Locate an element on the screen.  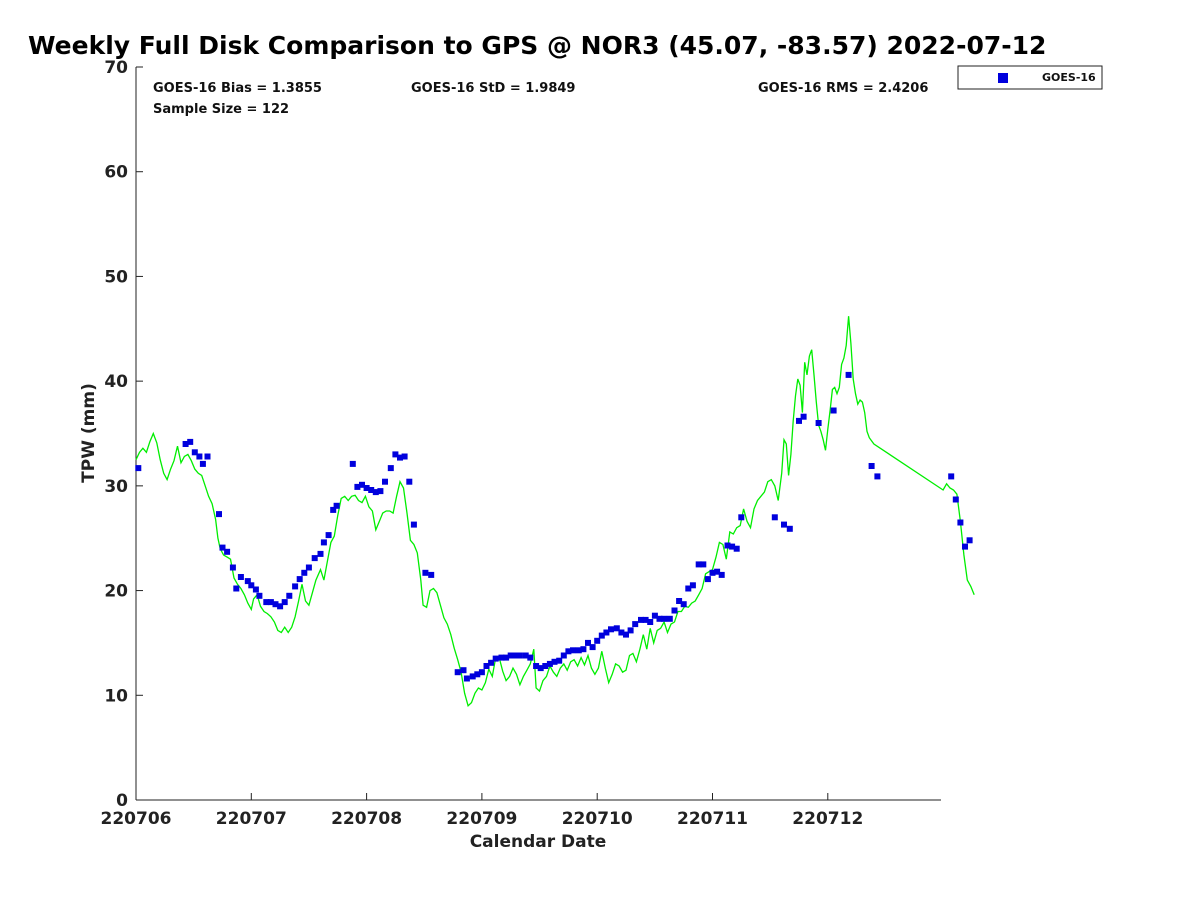
legend: GOES-16 is located at coordinates (1030, 77).